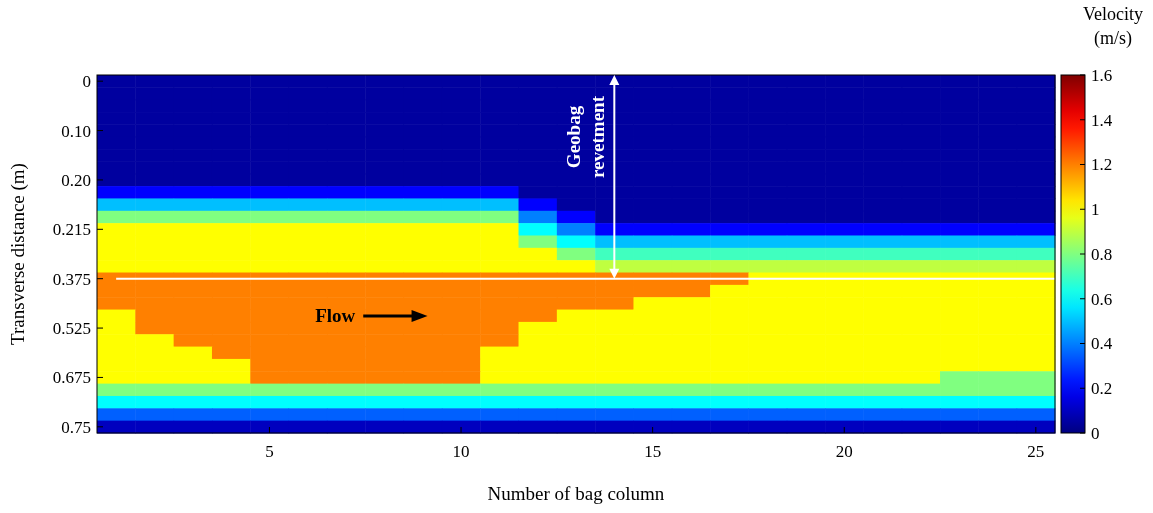  Describe the element at coordinates (269, 451) in the screenshot. I see `x-tick-label: 5` at that location.